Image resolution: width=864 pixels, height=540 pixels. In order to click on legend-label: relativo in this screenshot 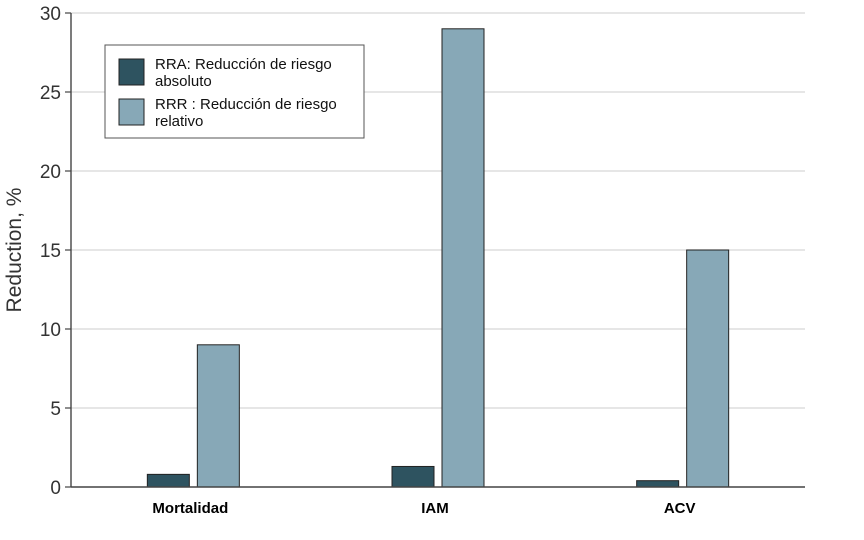, I will do `click(179, 121)`.